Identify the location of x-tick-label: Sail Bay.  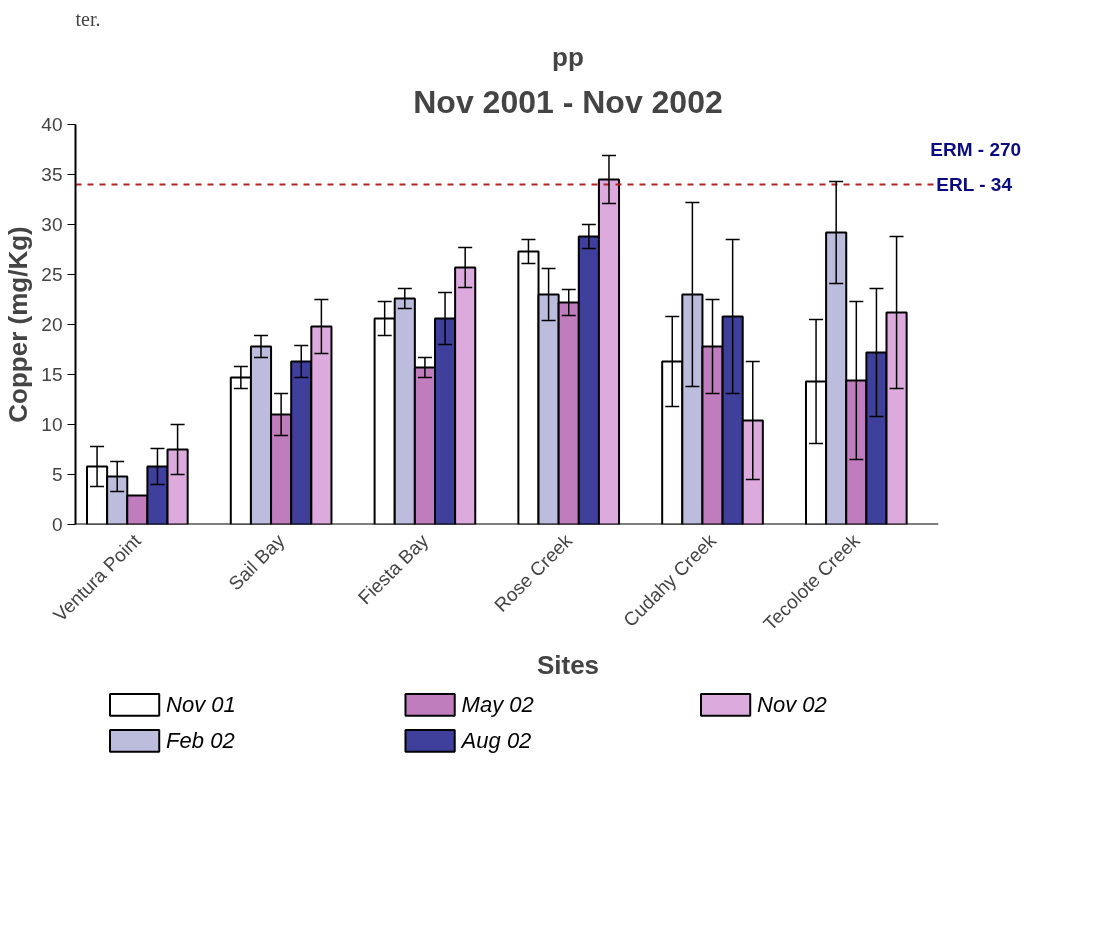
(256, 562).